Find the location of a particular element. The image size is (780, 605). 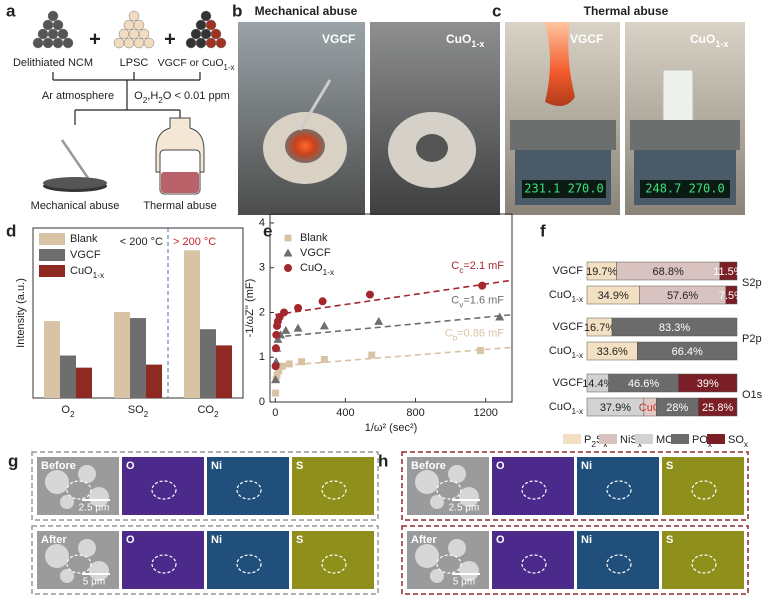

scale-label: 2.5 μm is located at coordinates (464, 508).